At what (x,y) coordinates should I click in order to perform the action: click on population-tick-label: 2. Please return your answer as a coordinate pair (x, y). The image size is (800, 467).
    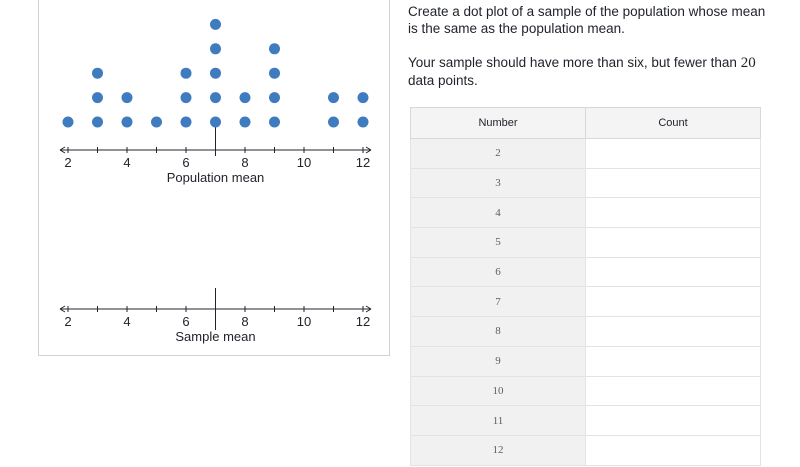
    Looking at the image, I should click on (67, 162).